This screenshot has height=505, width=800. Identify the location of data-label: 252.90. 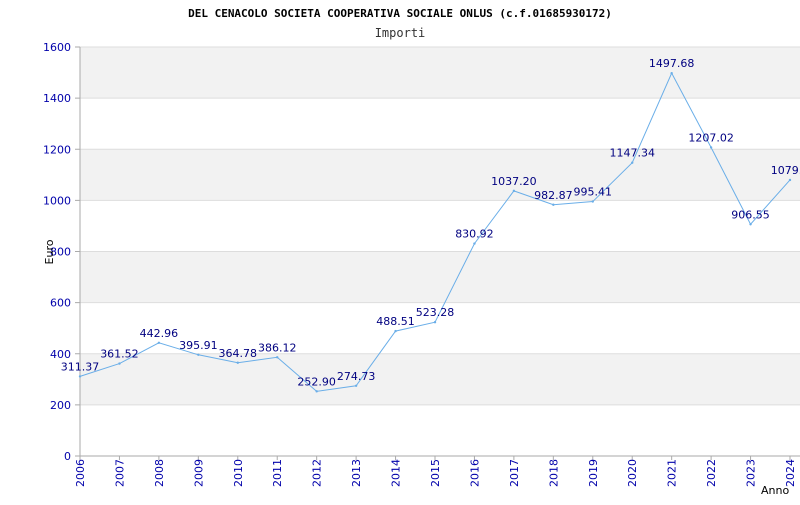
(316, 381).